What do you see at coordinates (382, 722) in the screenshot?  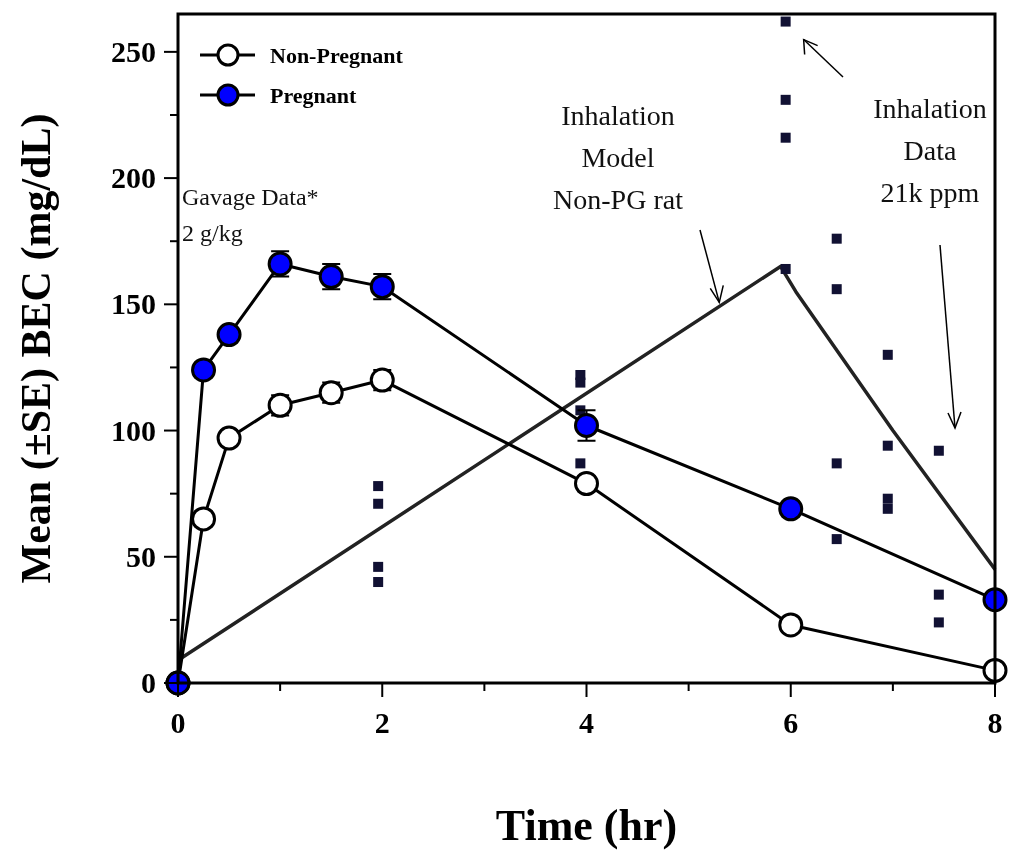 I see `x-tick-label: 2` at bounding box center [382, 722].